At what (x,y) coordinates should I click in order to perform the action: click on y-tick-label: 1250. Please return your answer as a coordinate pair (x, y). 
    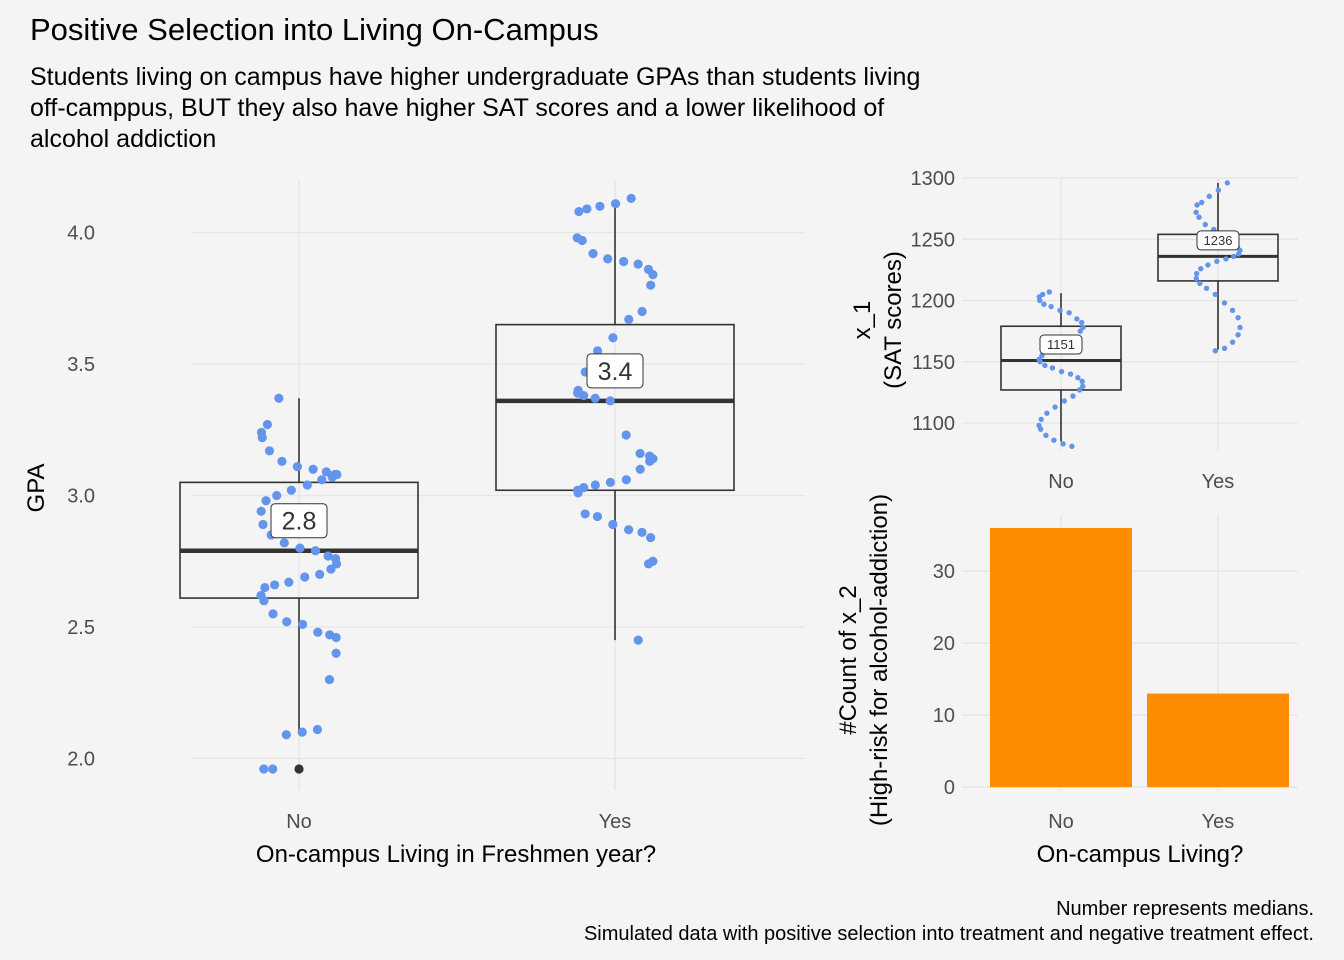
    Looking at the image, I should click on (933, 240).